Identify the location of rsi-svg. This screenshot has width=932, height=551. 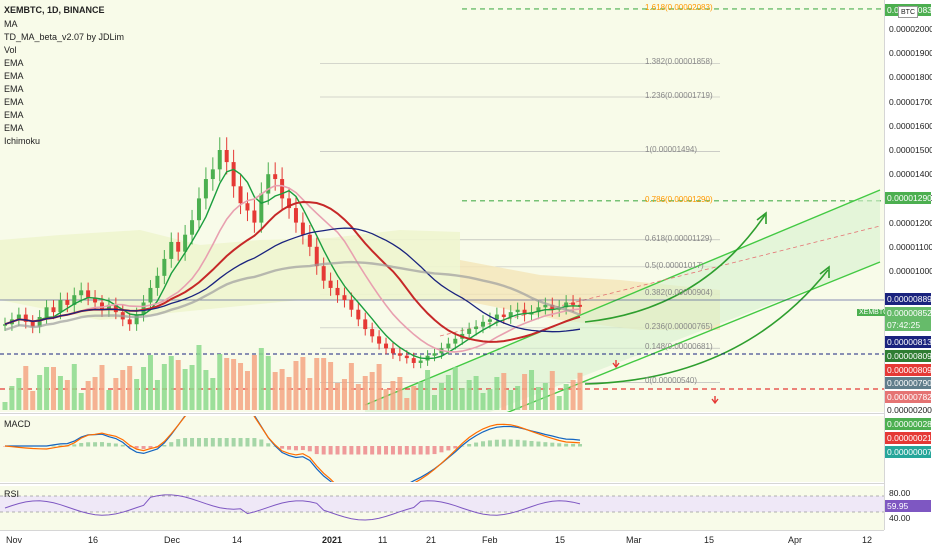
(442, 507).